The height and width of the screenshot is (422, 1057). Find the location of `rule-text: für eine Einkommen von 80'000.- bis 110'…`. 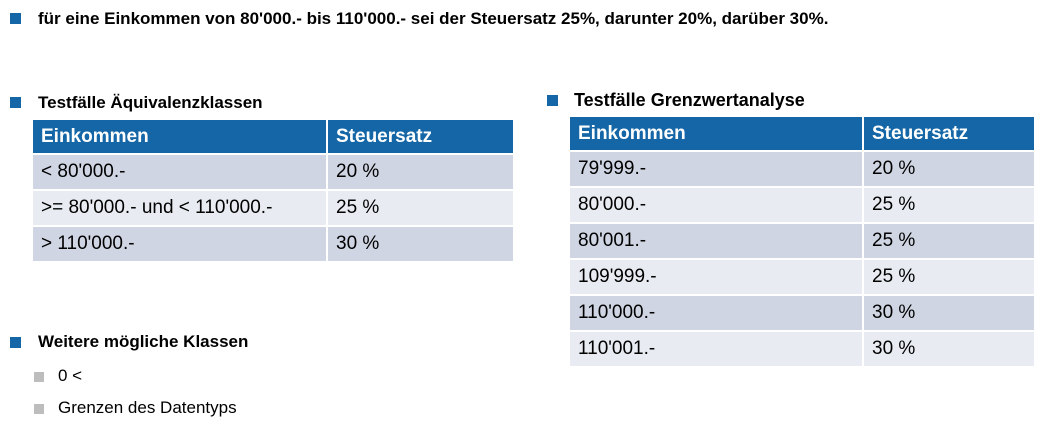

rule-text: für eine Einkommen von 80'000.- bis 110'… is located at coordinates (433, 18).